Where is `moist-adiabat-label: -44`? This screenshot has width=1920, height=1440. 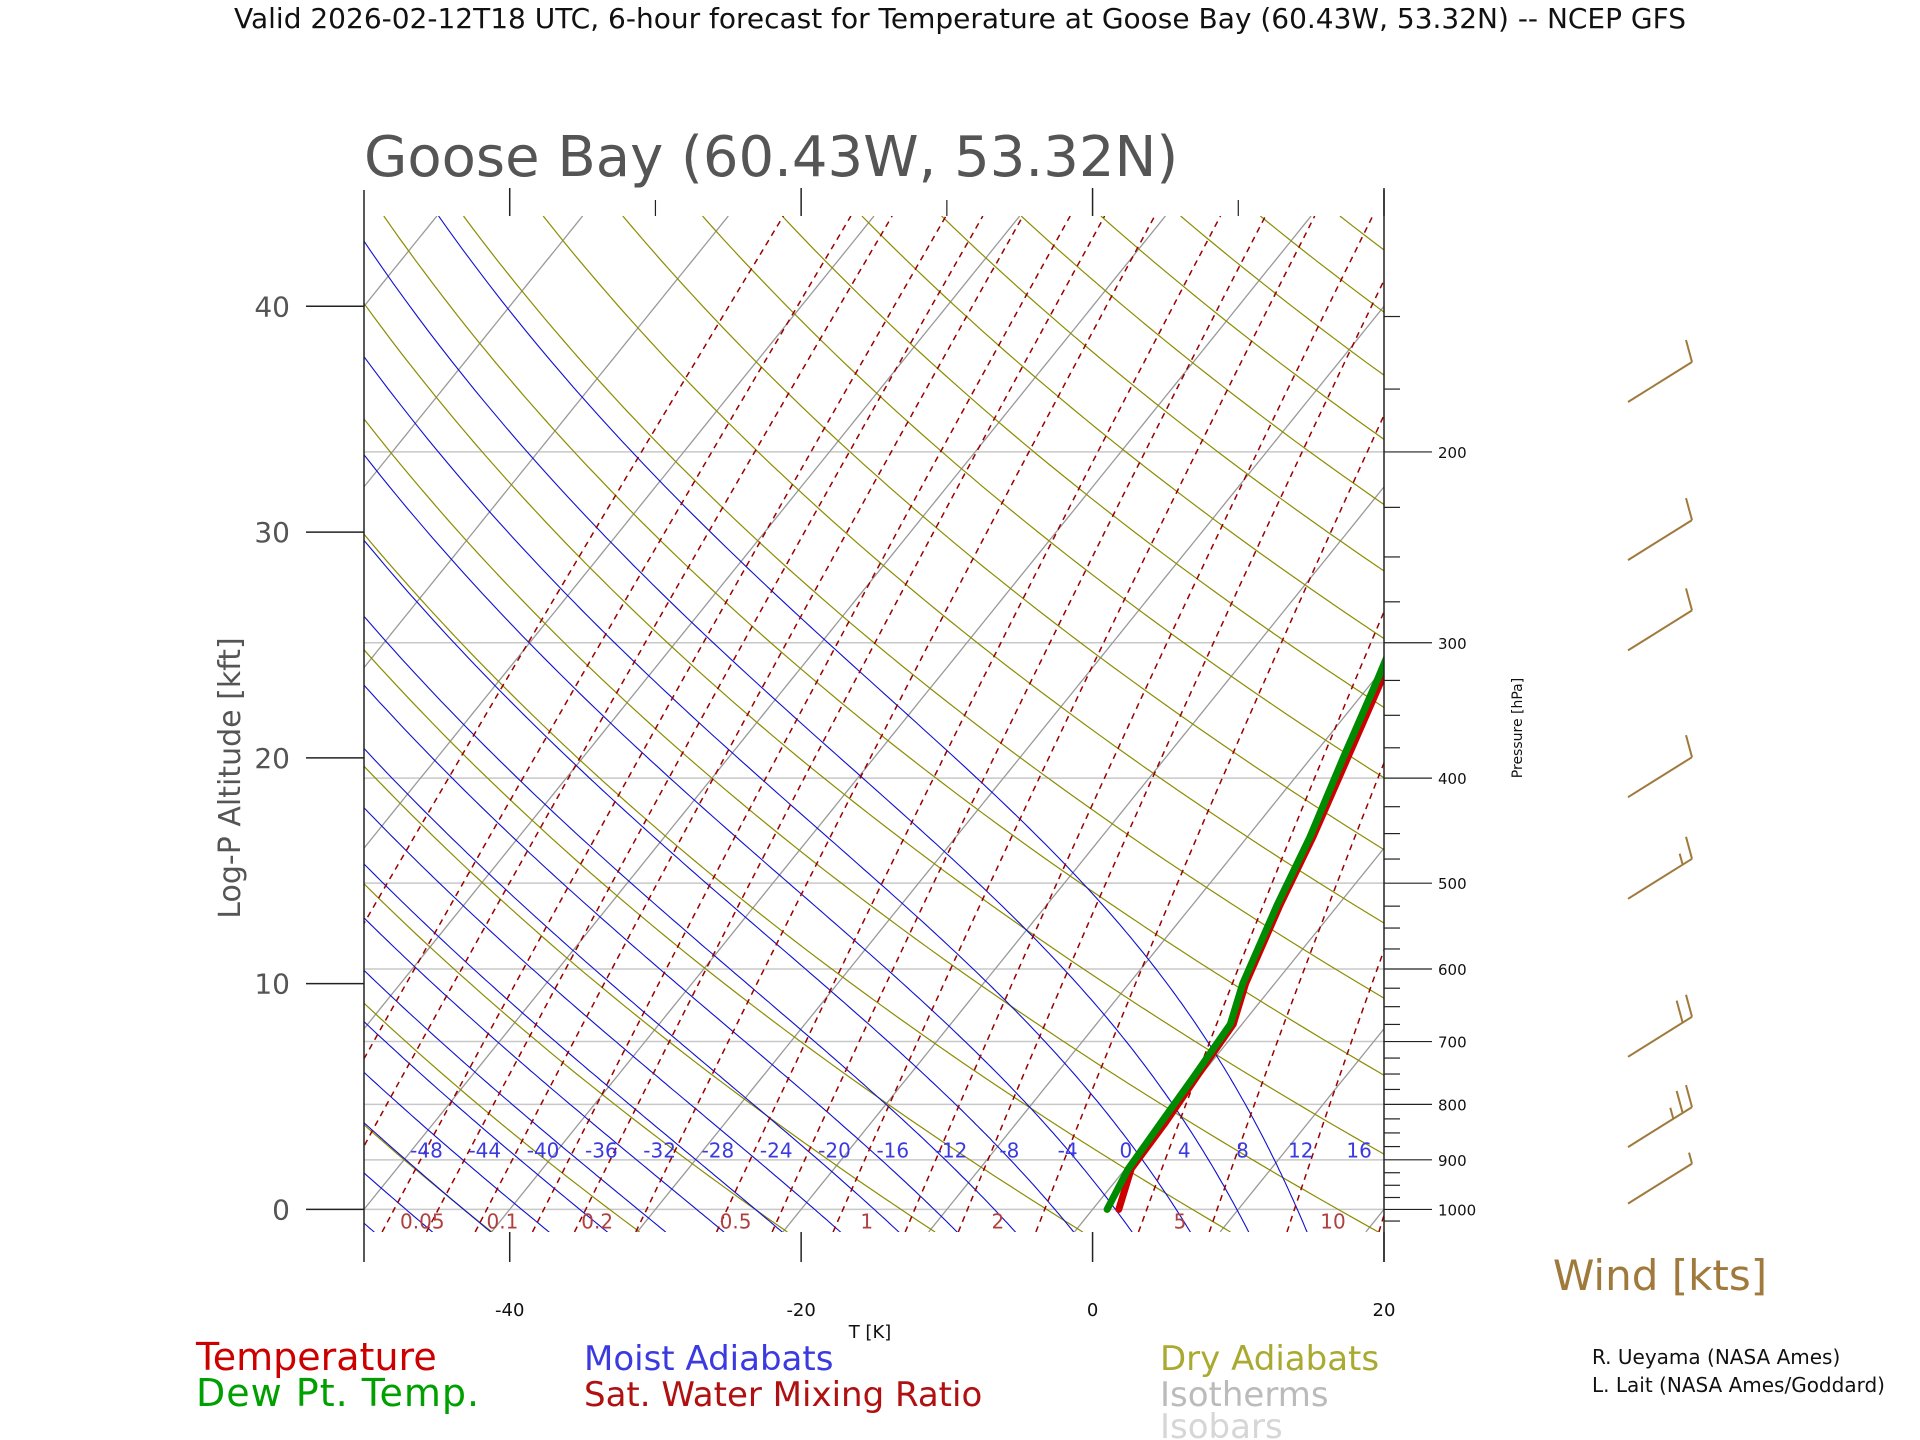 moist-adiabat-label: -44 is located at coordinates (484, 1151).